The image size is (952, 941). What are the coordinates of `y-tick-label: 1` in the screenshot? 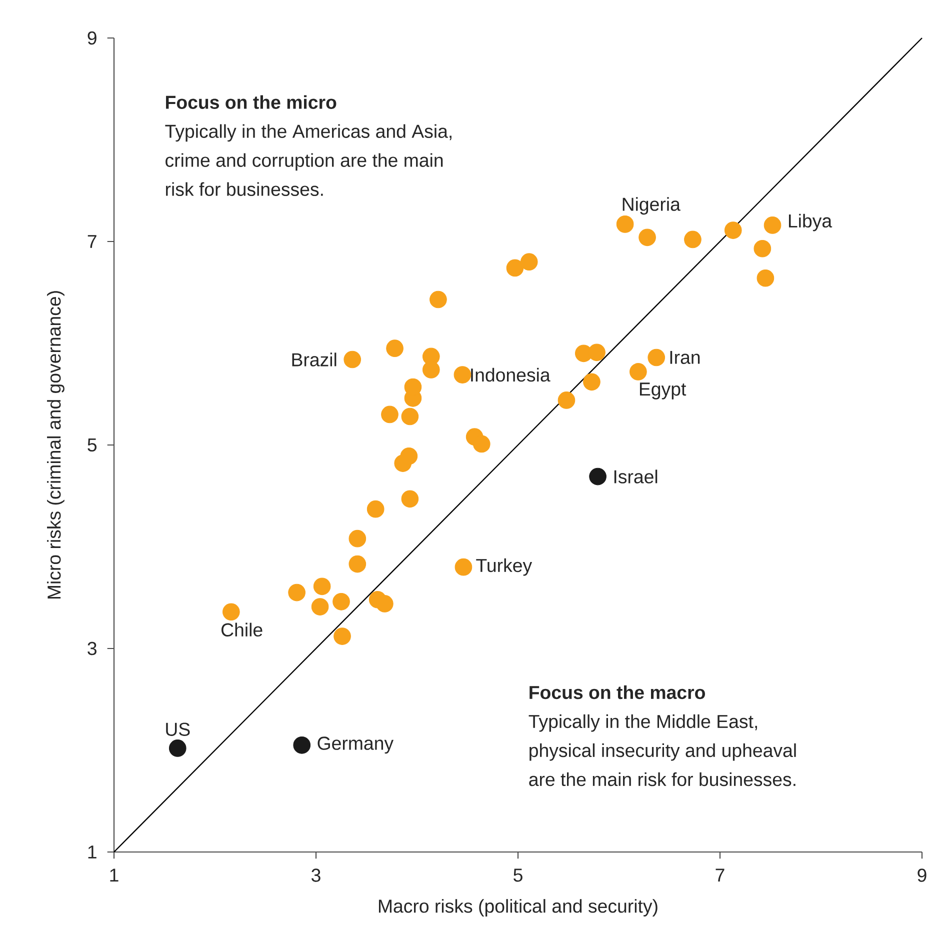 It's located at (92, 852).